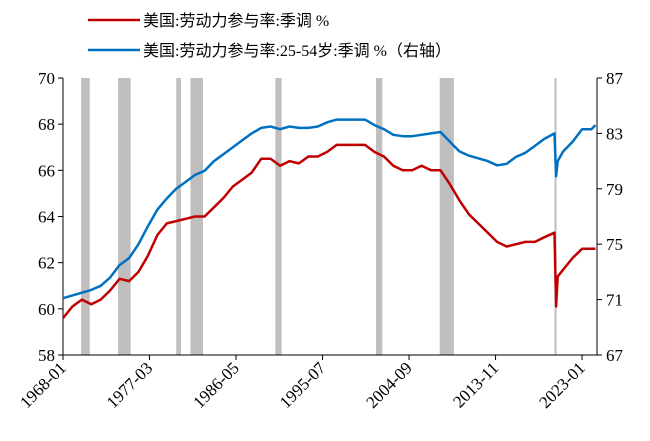 The image size is (650, 441). I want to click on y-tick-label: 66, so click(46, 170).